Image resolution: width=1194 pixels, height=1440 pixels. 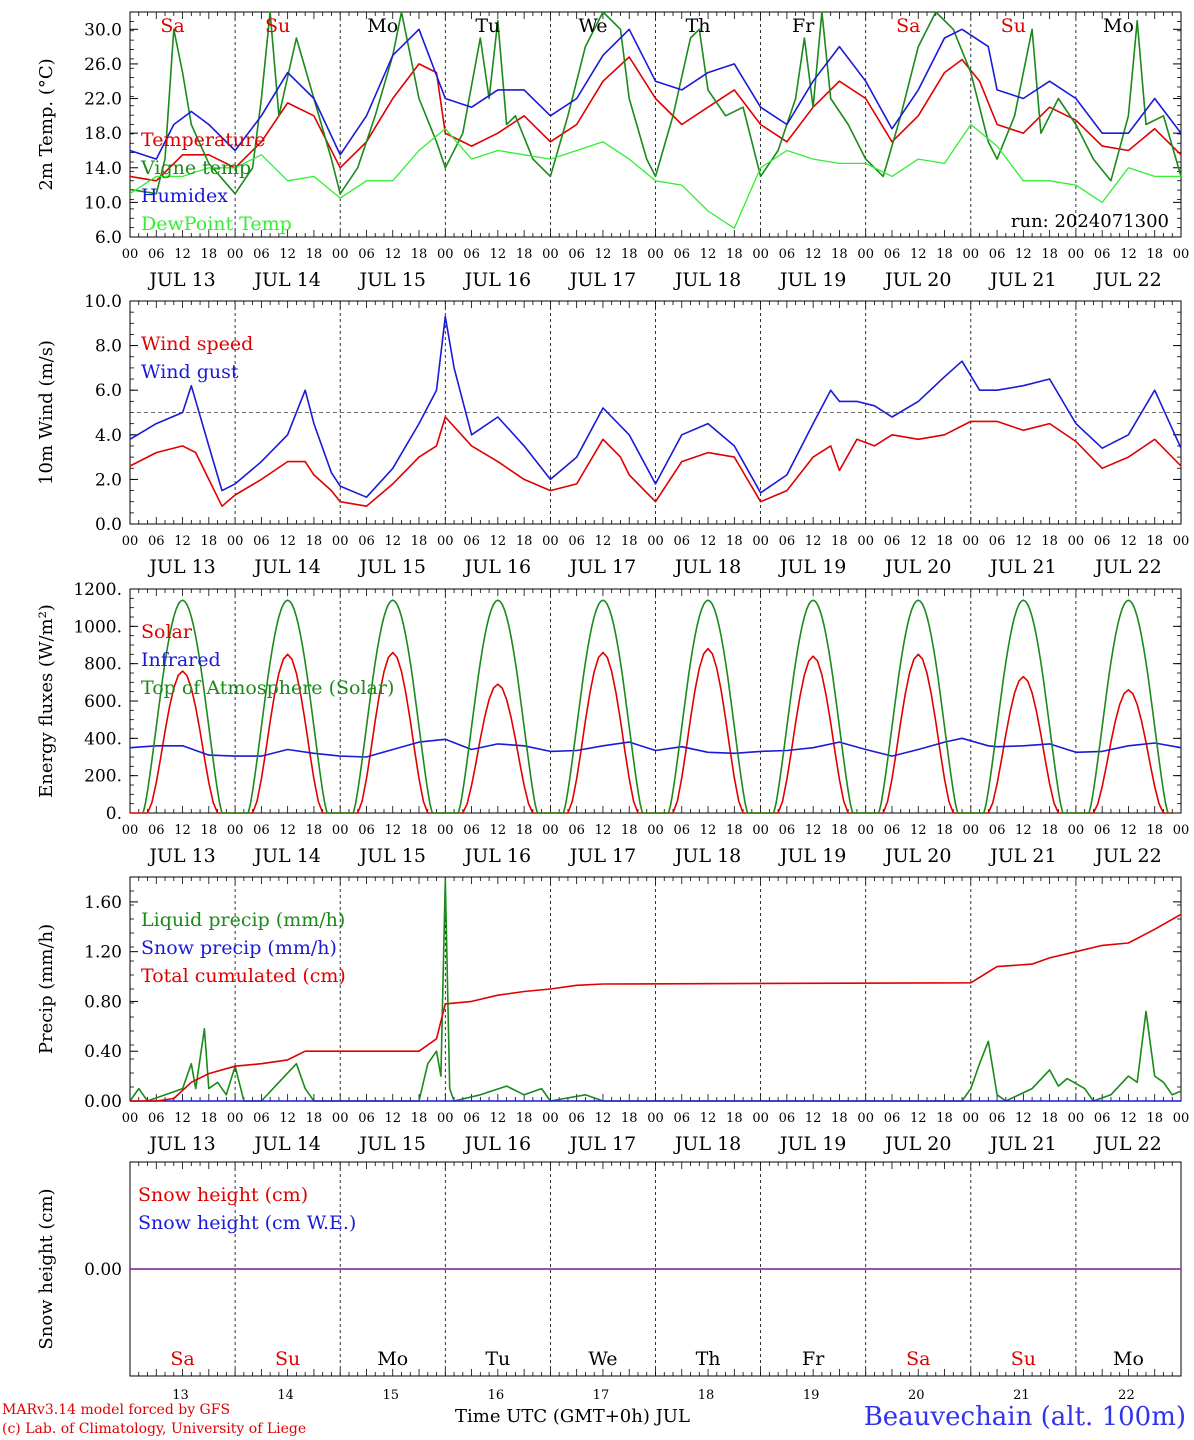 What do you see at coordinates (108, 436) in the screenshot?
I see `y-tick-label: 4.0` at bounding box center [108, 436].